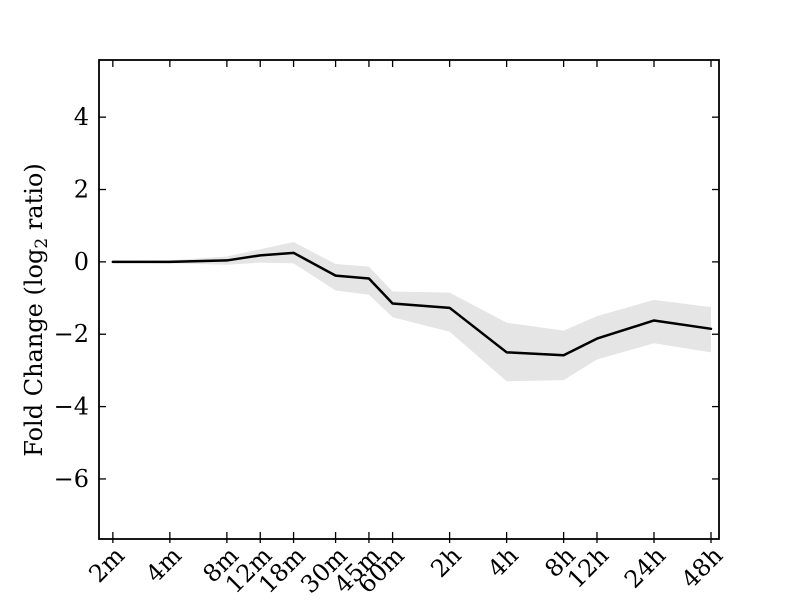 The image size is (800, 600). Describe the element at coordinates (71, 334) in the screenshot. I see `y-tick-label: −2` at that location.